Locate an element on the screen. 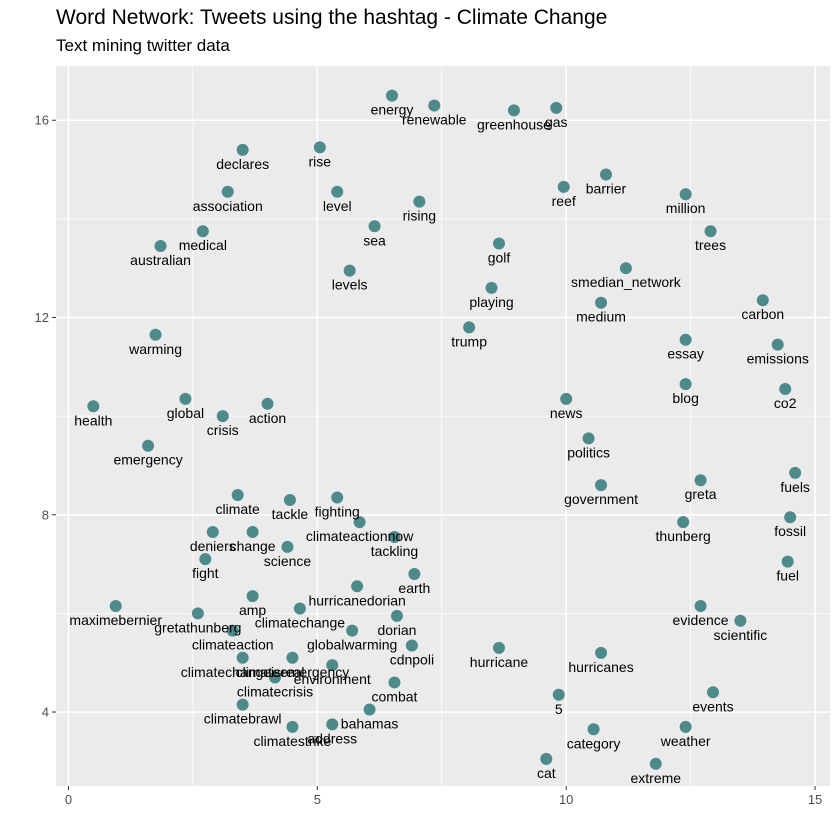  point-crisis is located at coordinates (222, 416).